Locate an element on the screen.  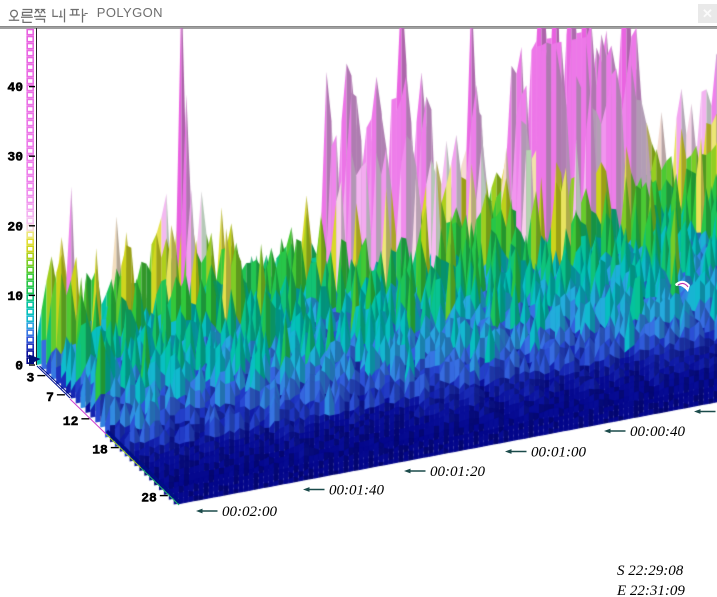
svg-text: 00:02:00 is located at coordinates (249, 512).